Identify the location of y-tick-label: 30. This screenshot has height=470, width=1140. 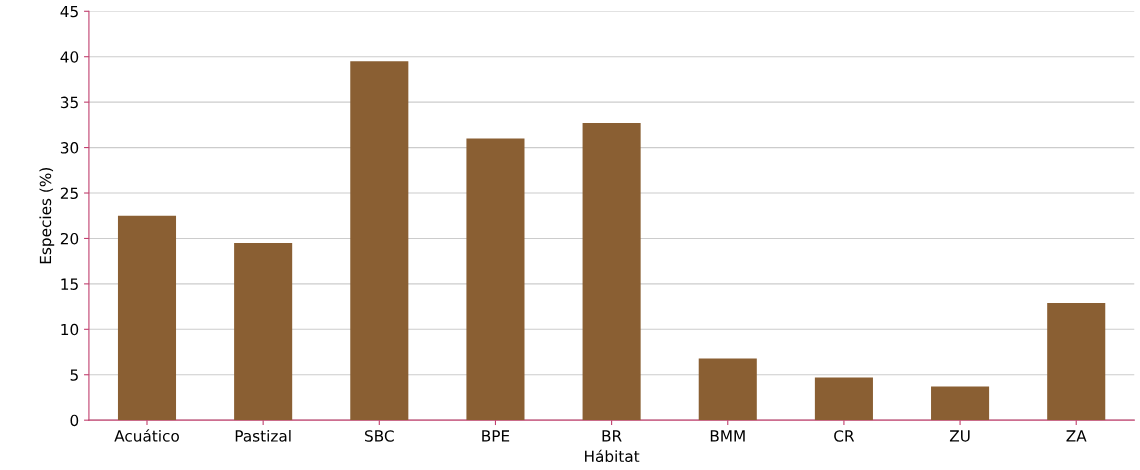
(69, 148).